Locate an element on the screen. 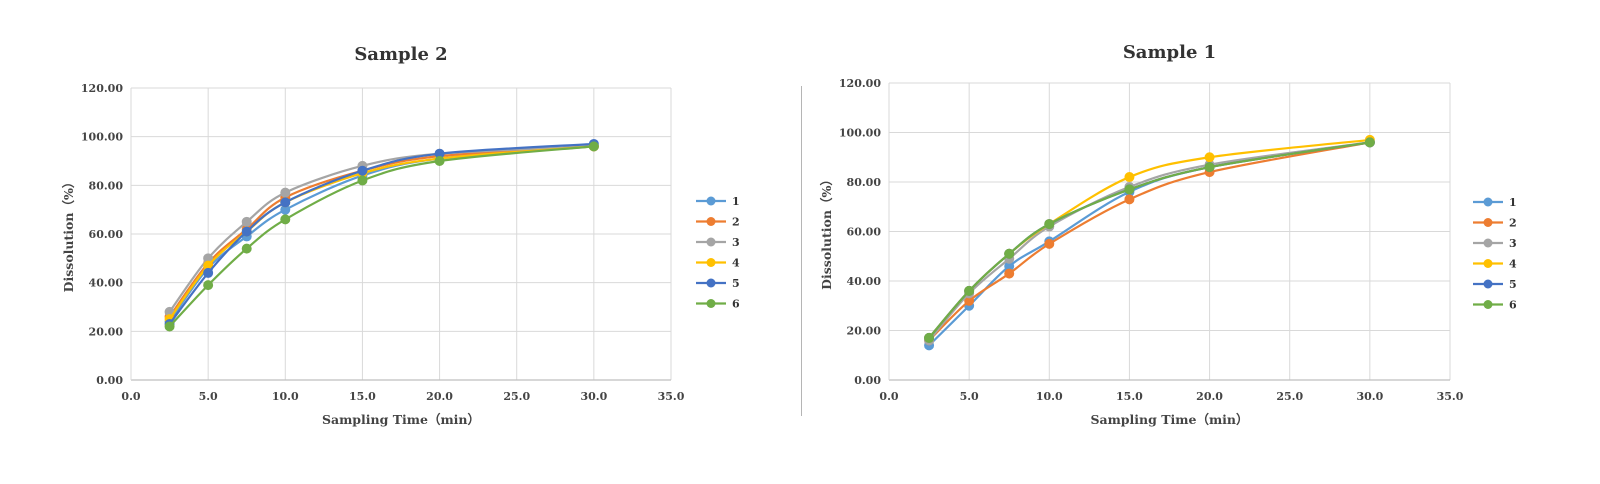 This screenshot has height=484, width=1600. panel-divider is located at coordinates (801, 251).